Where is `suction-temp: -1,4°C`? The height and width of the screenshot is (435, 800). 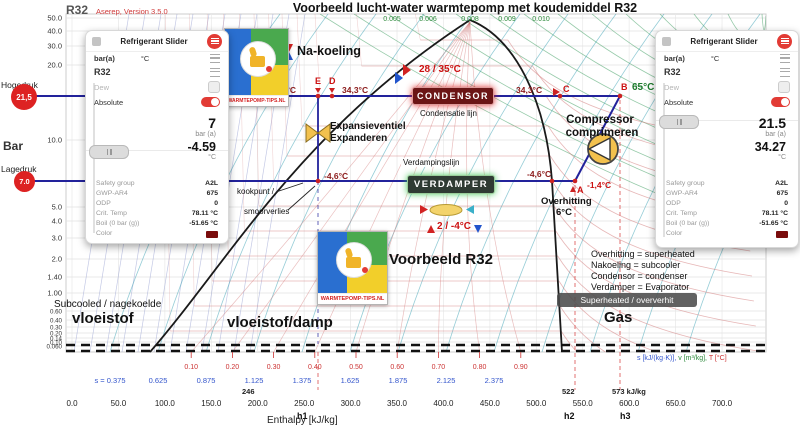
suction-temp: -1,4°C is located at coordinates (599, 185).